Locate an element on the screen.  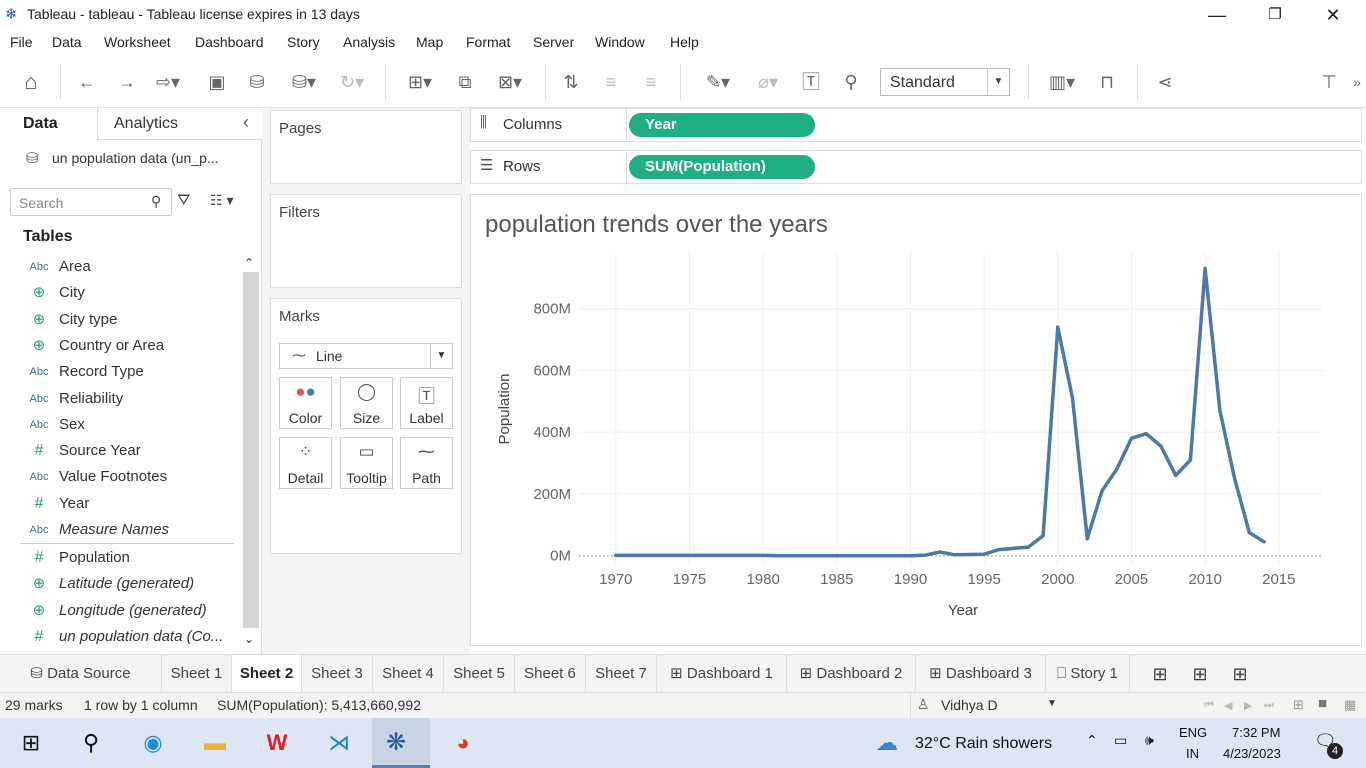
field-item: ⊕ Latitude (generated) is located at coordinates (120, 587).